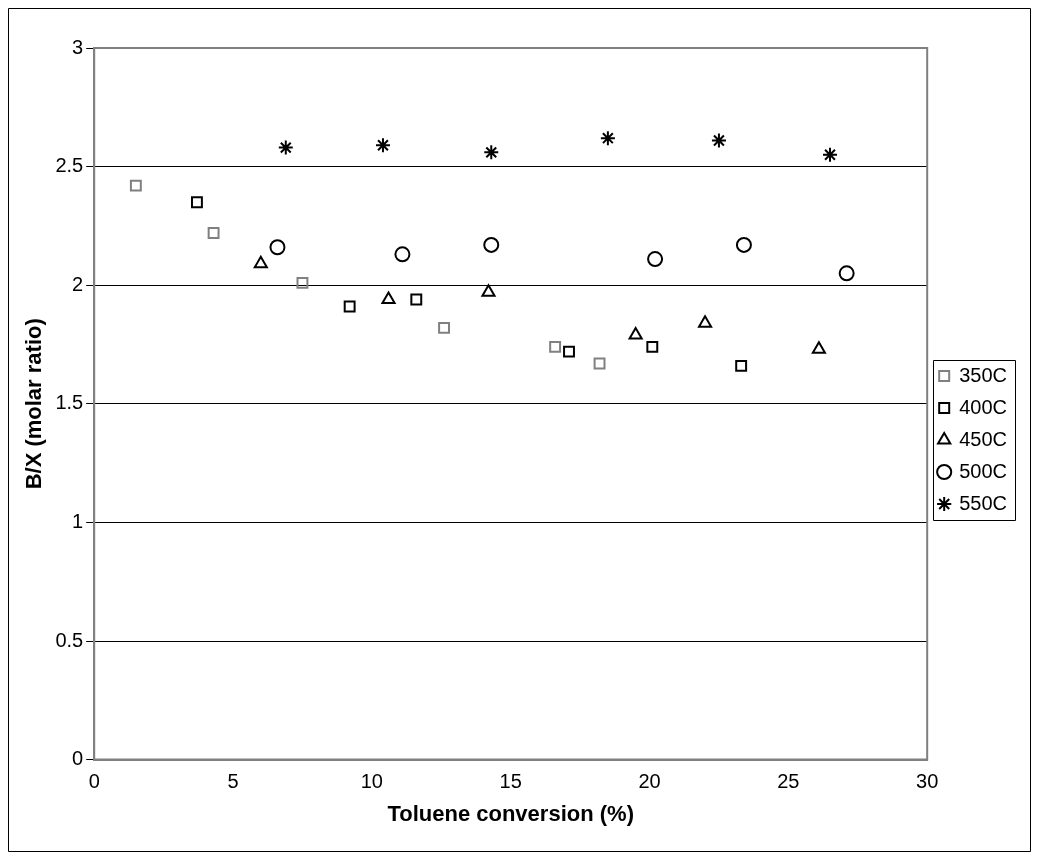 The width and height of the screenshot is (1039, 860). What do you see at coordinates (510, 813) in the screenshot?
I see `x-axis-title: Toluene conversion (%)` at bounding box center [510, 813].